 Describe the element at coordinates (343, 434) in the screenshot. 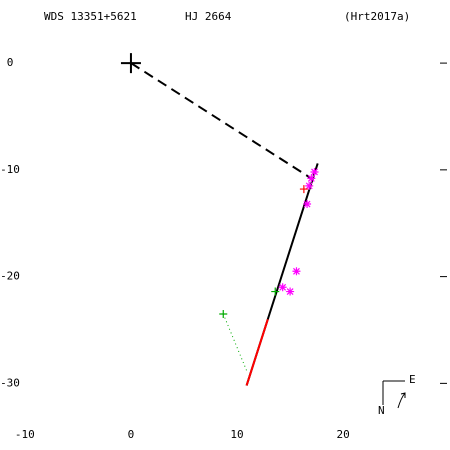

I see `x-tick-label: 20` at that location.